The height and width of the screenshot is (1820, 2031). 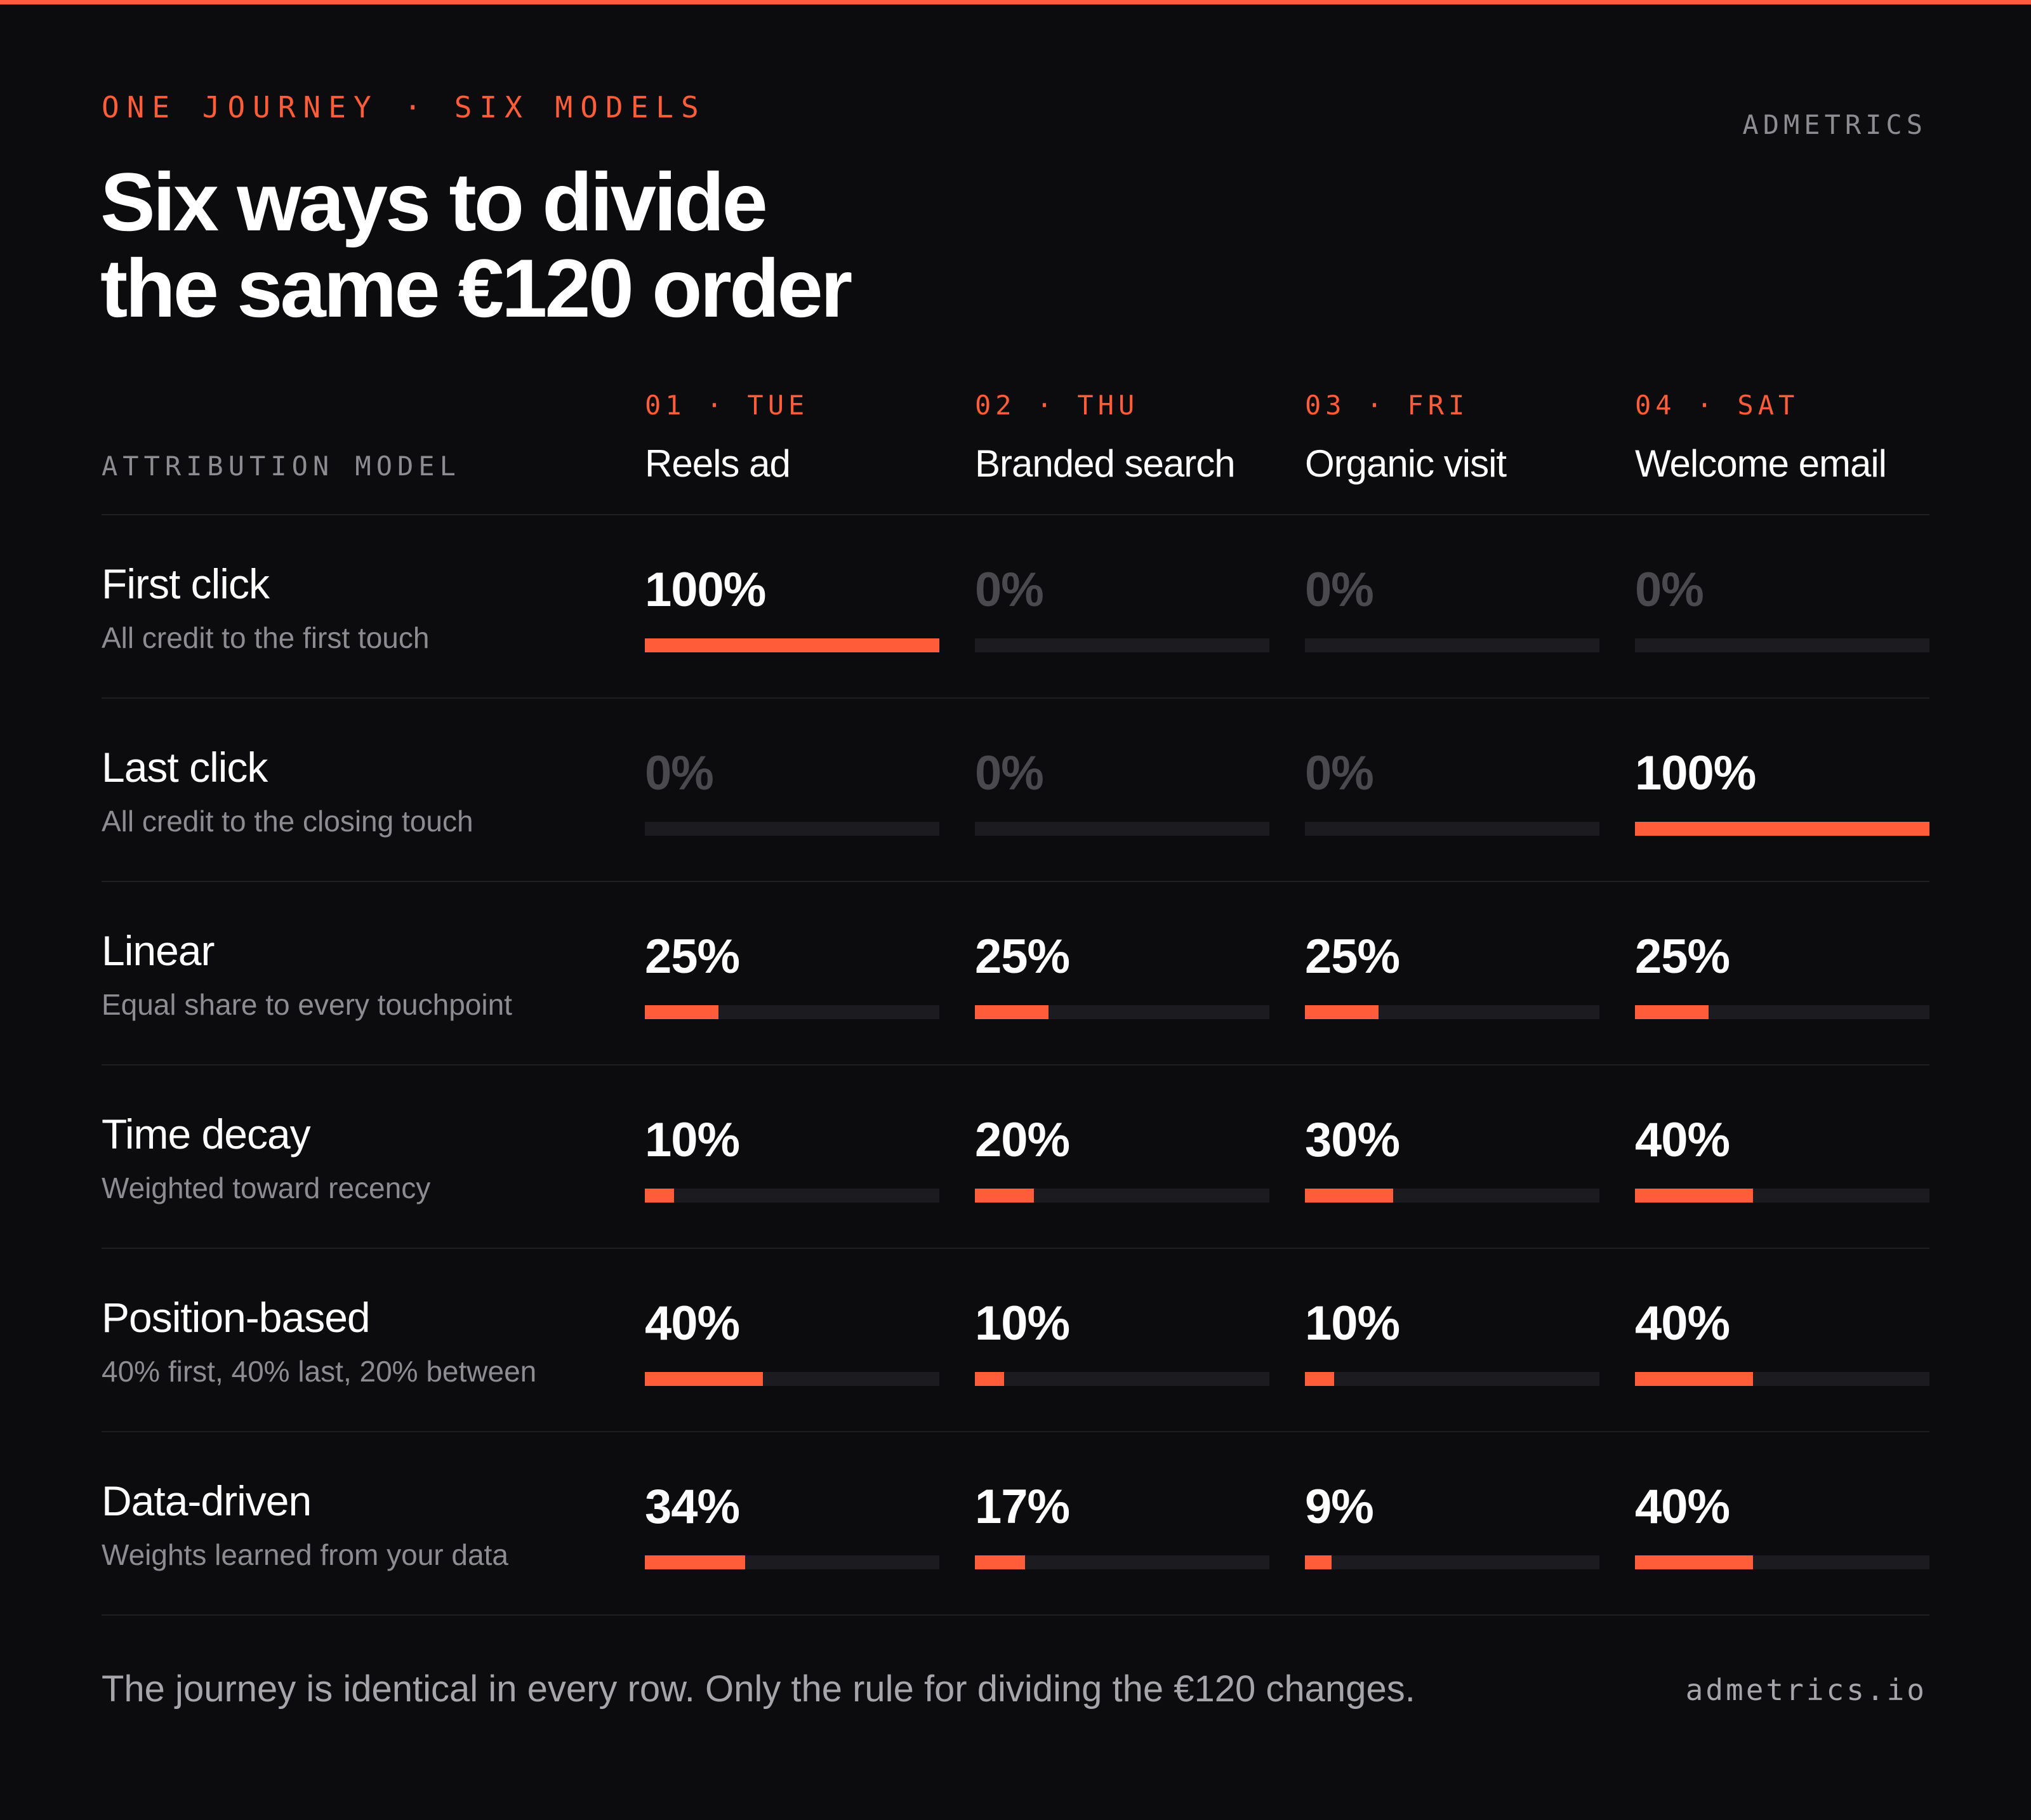 What do you see at coordinates (727, 405) in the screenshot?
I see `touchpoint-step-day: 01 · TUE` at bounding box center [727, 405].